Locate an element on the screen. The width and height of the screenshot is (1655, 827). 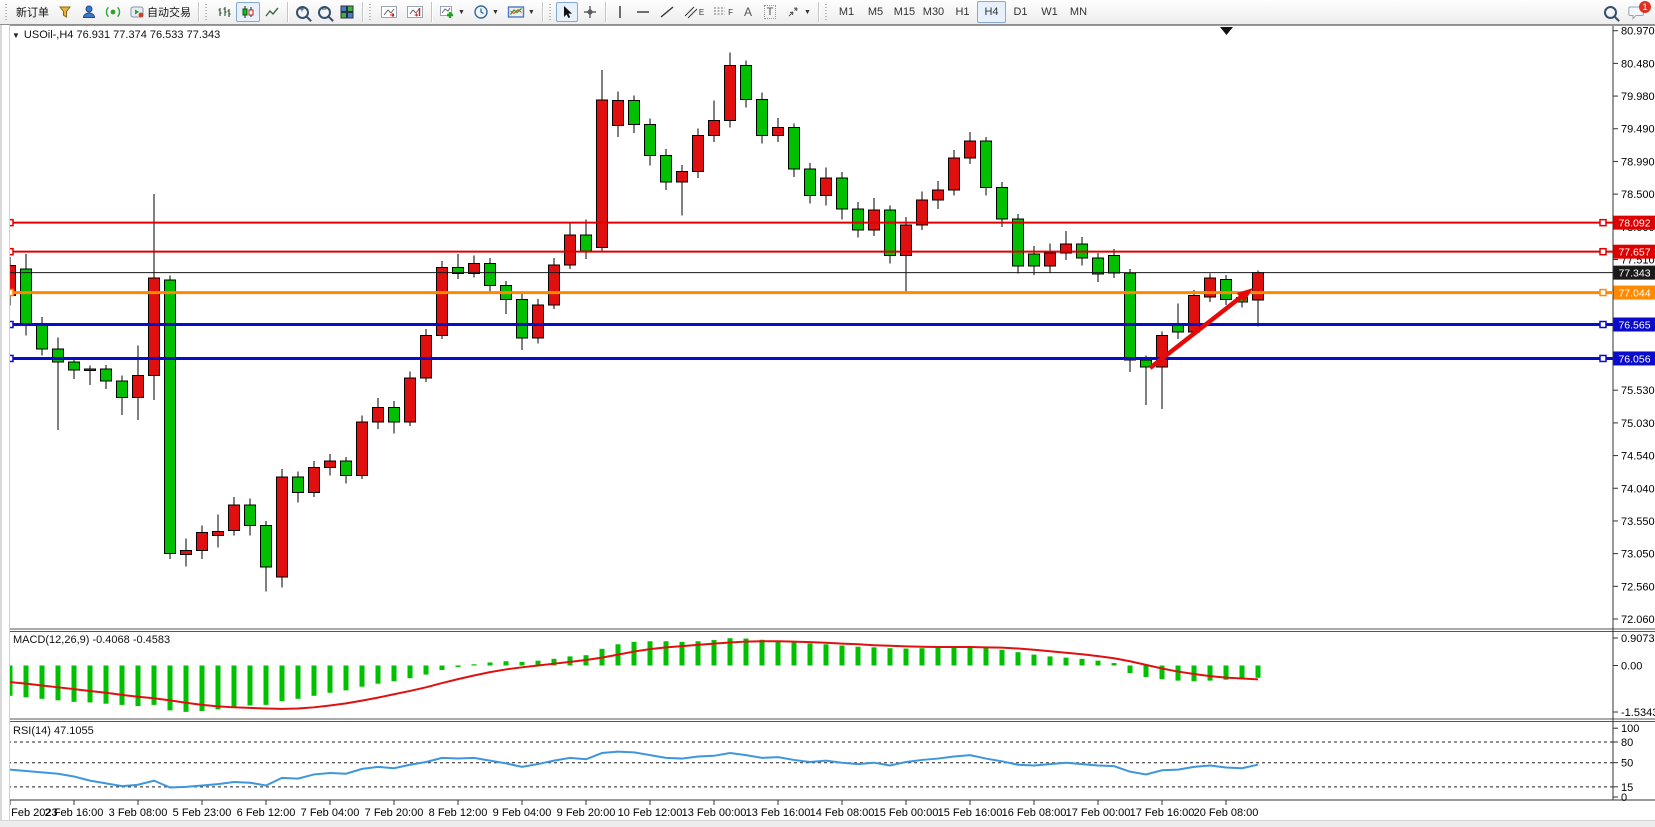
signal-icon is located at coordinates (113, 12).